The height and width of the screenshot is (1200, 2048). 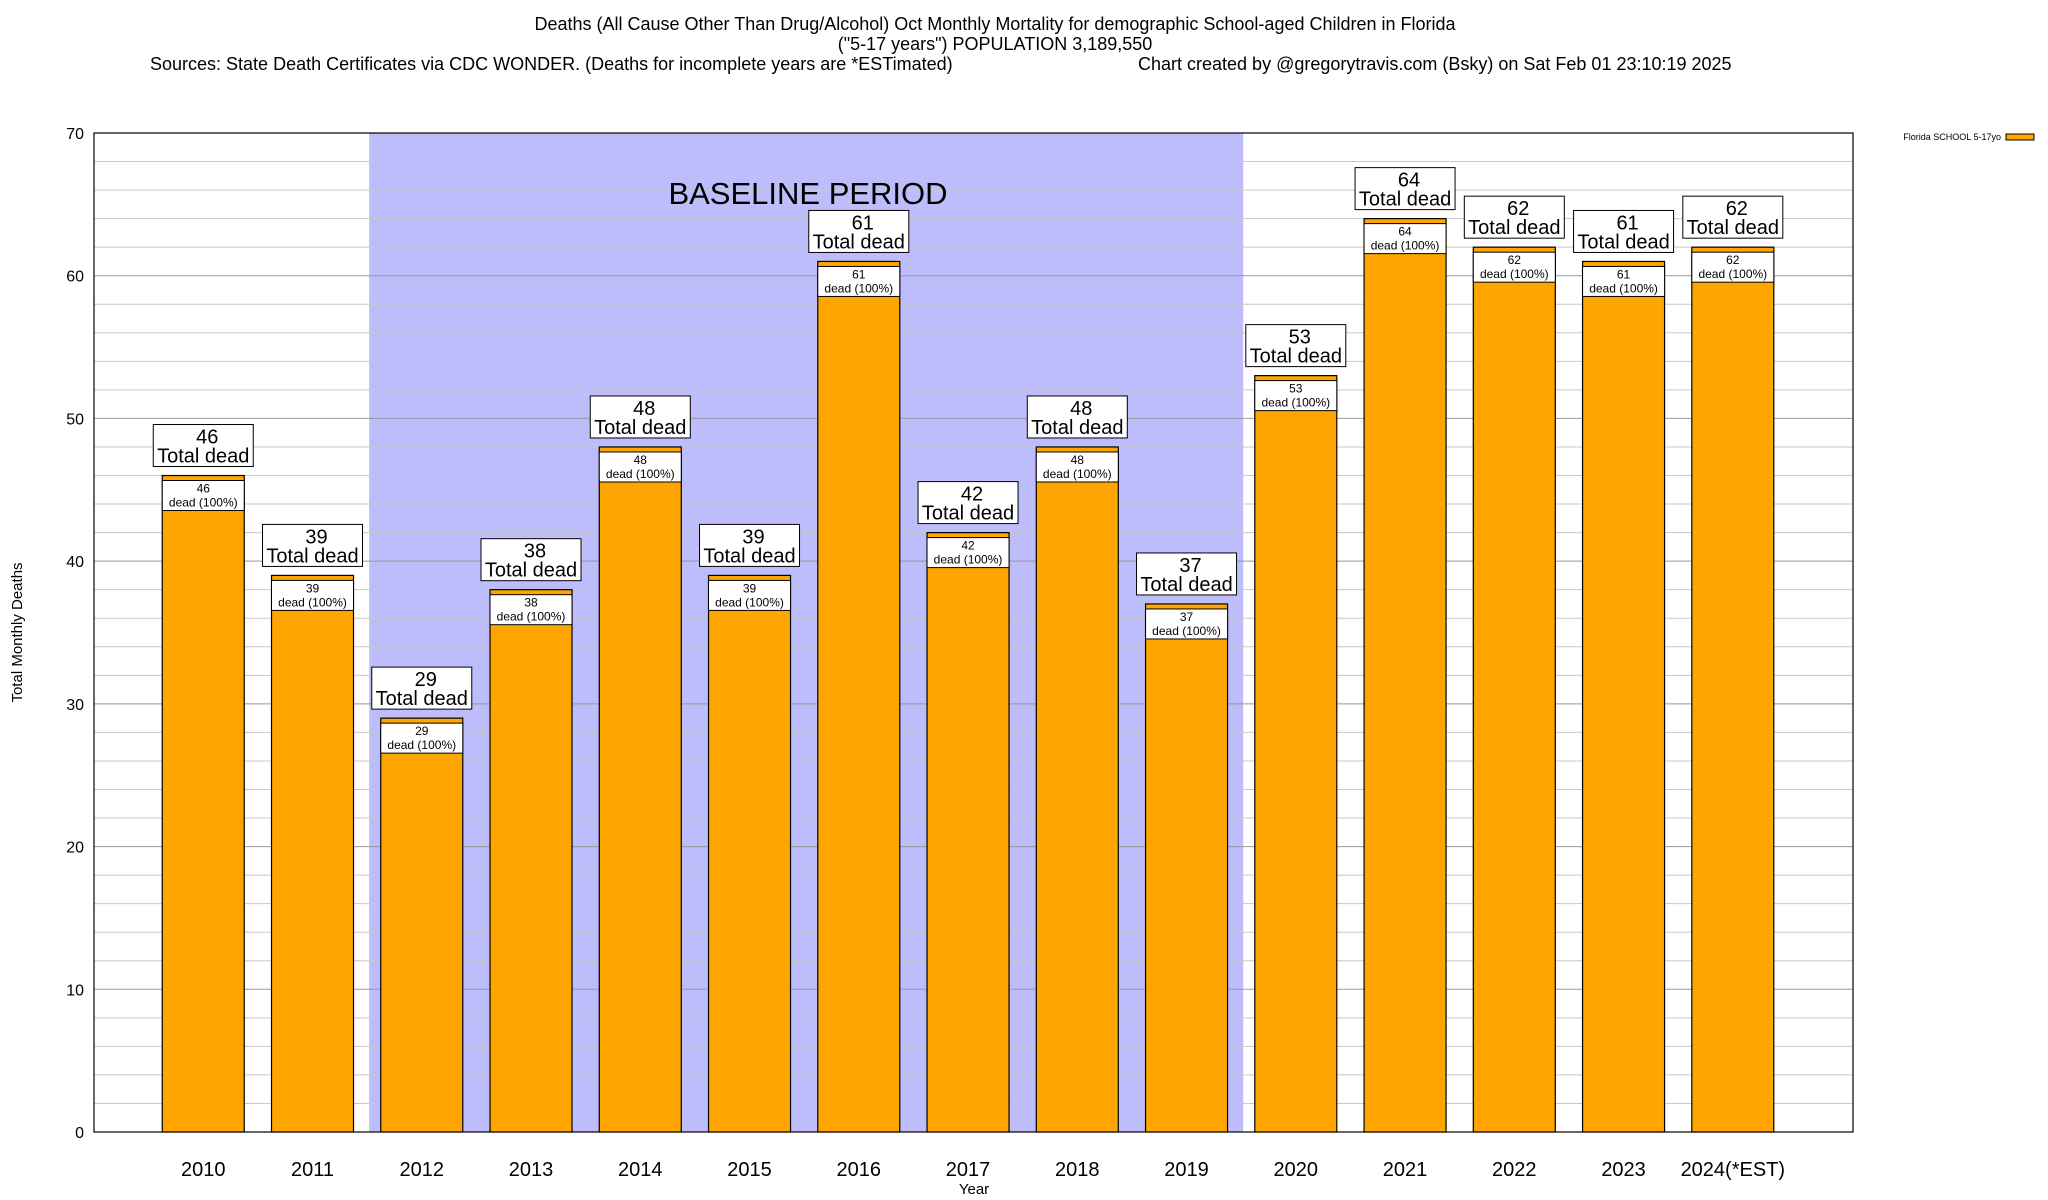 What do you see at coordinates (1405, 232) in the screenshot?
I see `bar-inner-value: 64` at bounding box center [1405, 232].